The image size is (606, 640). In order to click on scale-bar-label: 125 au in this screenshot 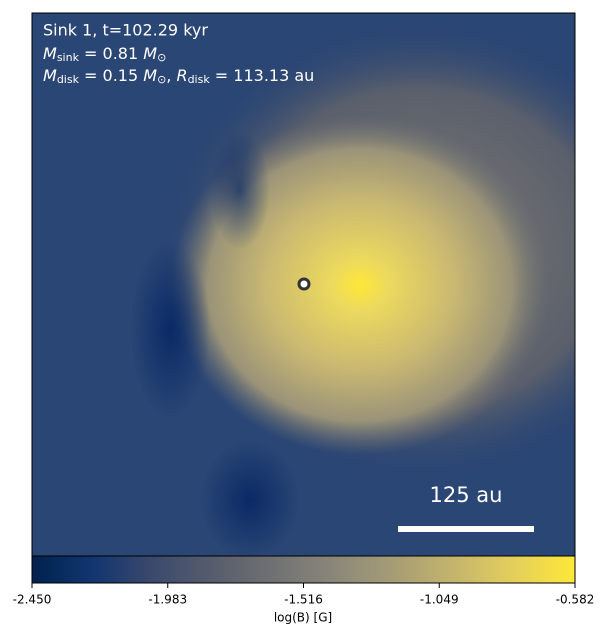, I will do `click(466, 495)`.